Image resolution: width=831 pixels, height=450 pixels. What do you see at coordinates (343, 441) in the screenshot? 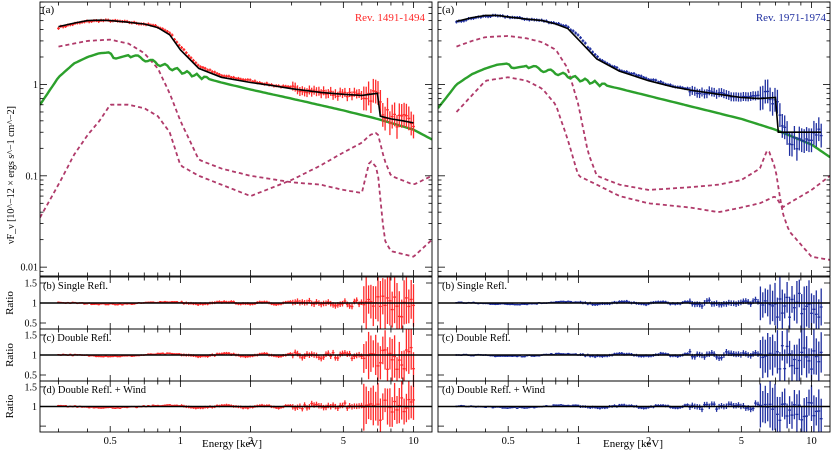
I see `left-ratio-d-x-tick-label: 5` at bounding box center [343, 441].